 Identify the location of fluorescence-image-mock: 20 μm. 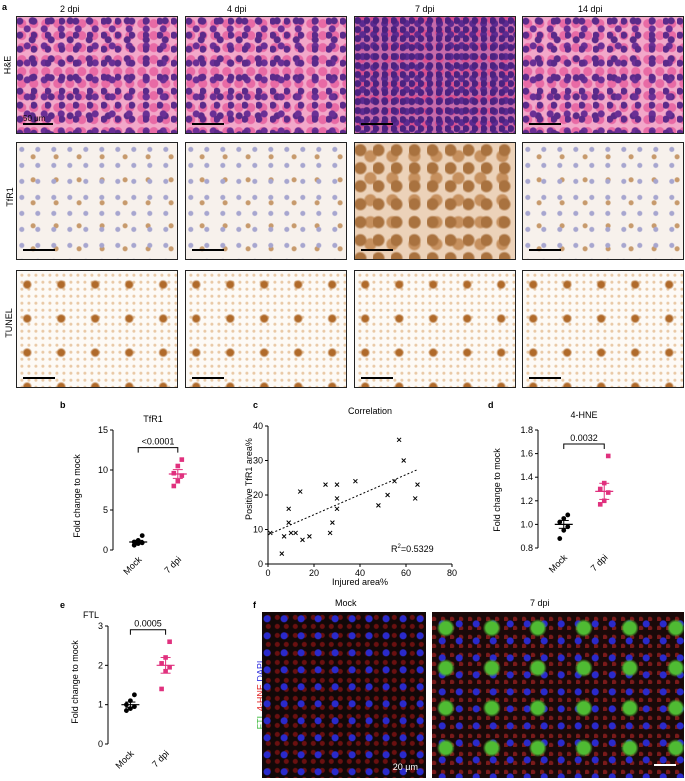
(344, 695).